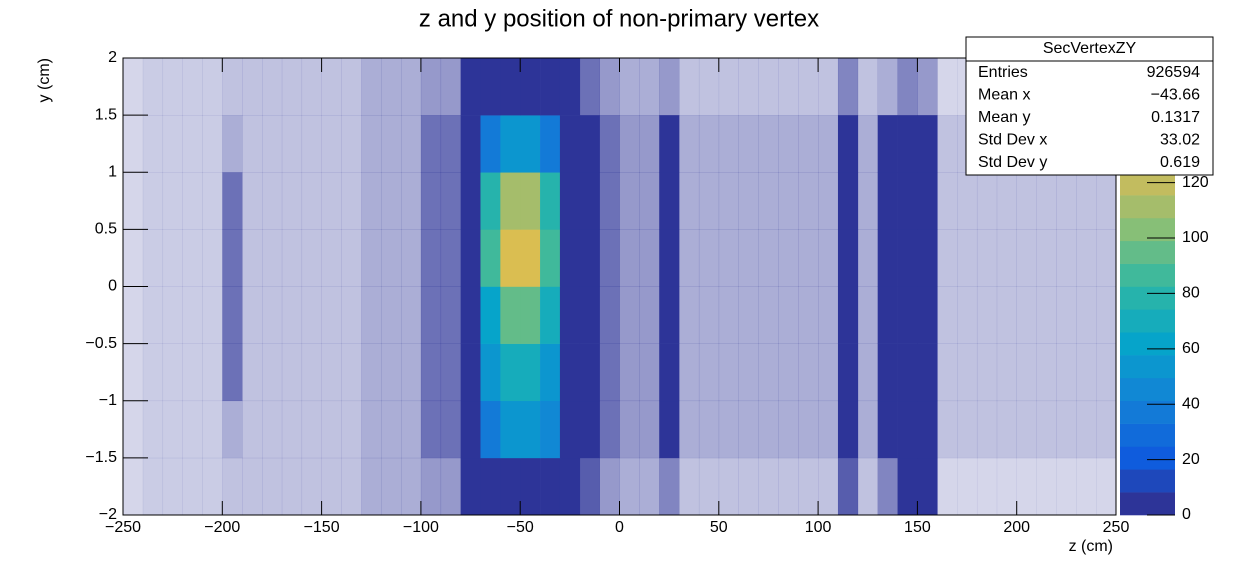 The height and width of the screenshot is (573, 1238). Describe the element at coordinates (1191, 459) in the screenshot. I see `z-tick-label: 20` at that location.